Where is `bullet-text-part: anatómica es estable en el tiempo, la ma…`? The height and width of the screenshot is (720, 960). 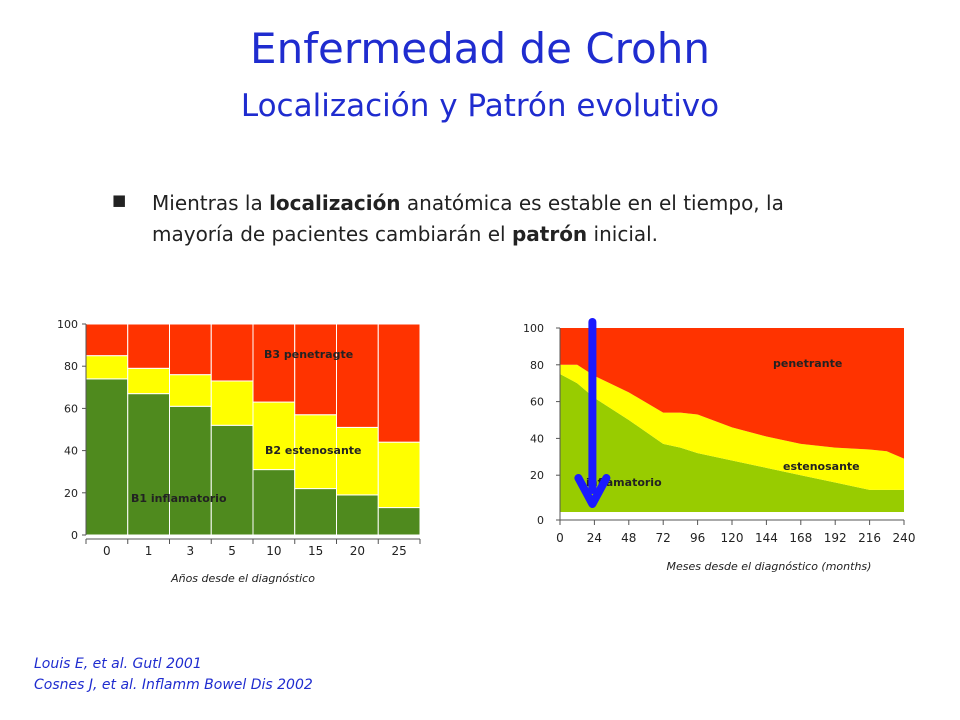
bullet-text-part: anatómica es estable en el tiempo, la ma… is located at coordinates (468, 218).